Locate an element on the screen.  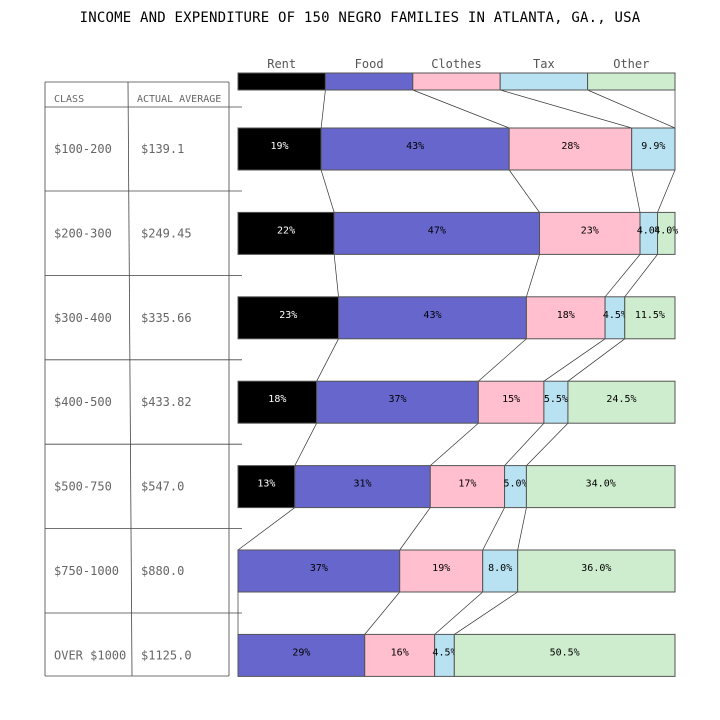
bar-label-food: 37% is located at coordinates (397, 399).